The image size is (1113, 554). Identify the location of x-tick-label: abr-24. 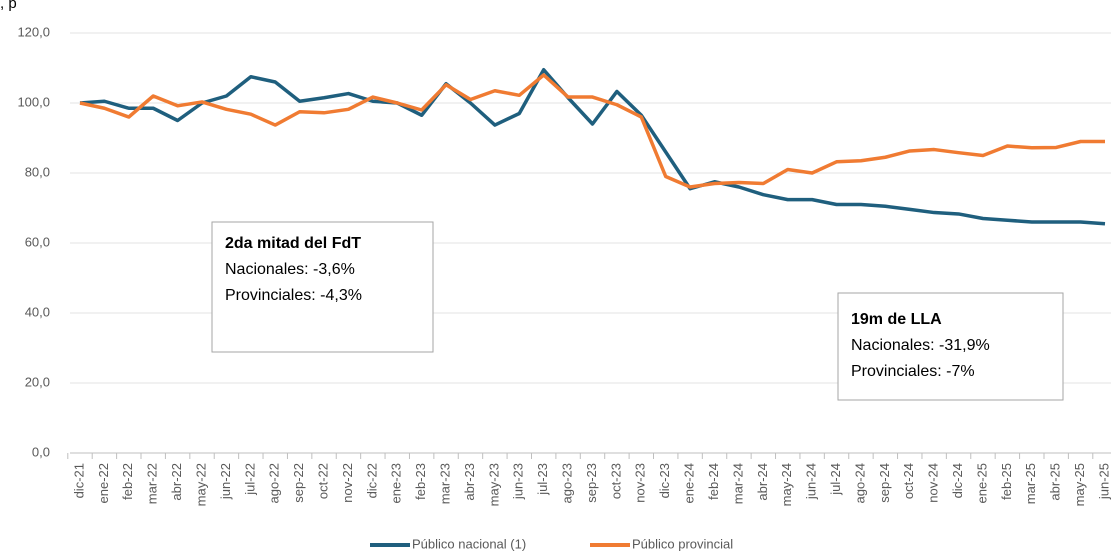
(762, 482).